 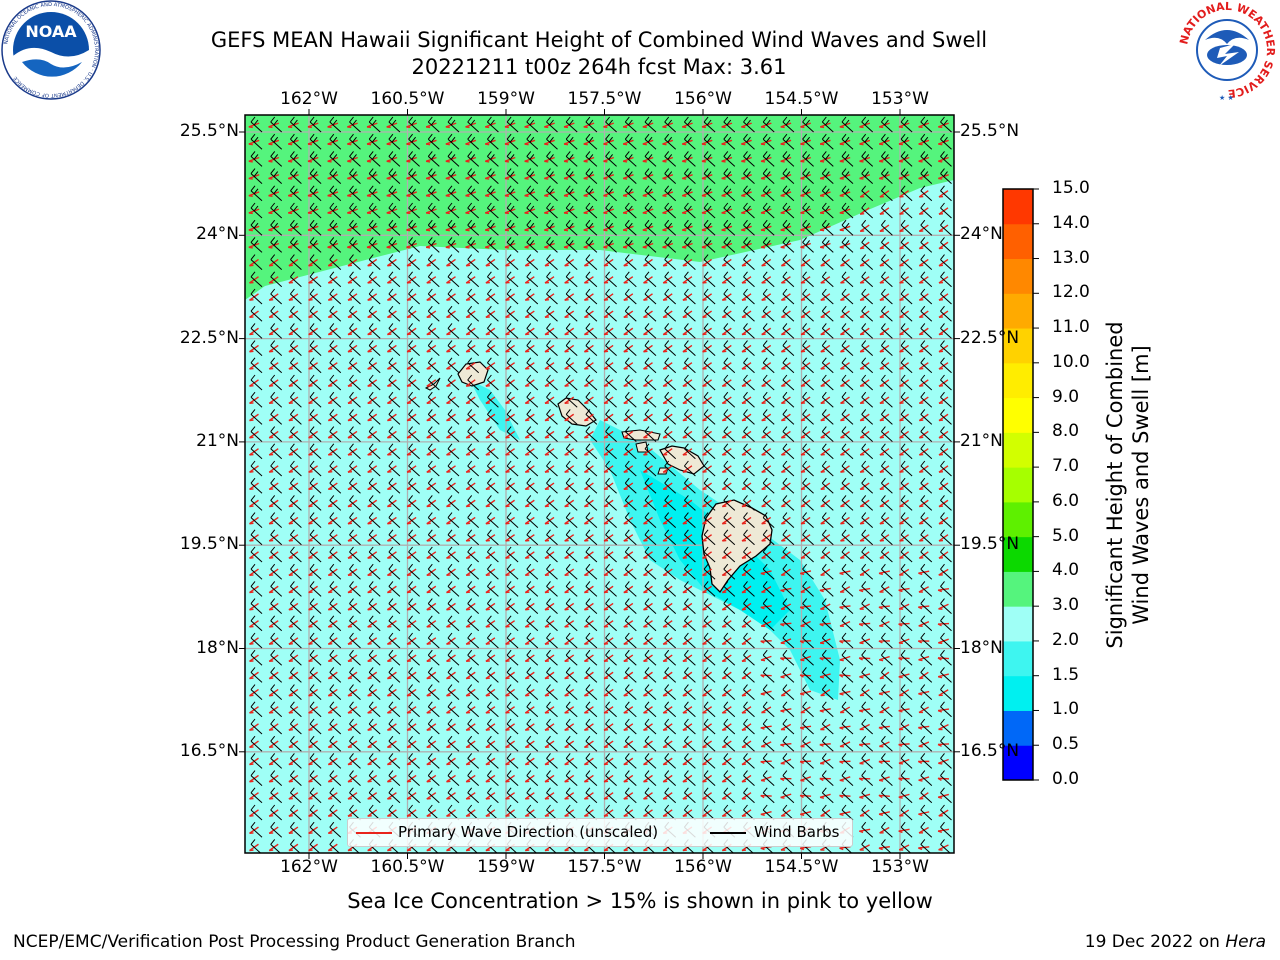 What do you see at coordinates (1066, 466) in the screenshot?
I see `colorbar-tick-label: 7.0` at bounding box center [1066, 466].